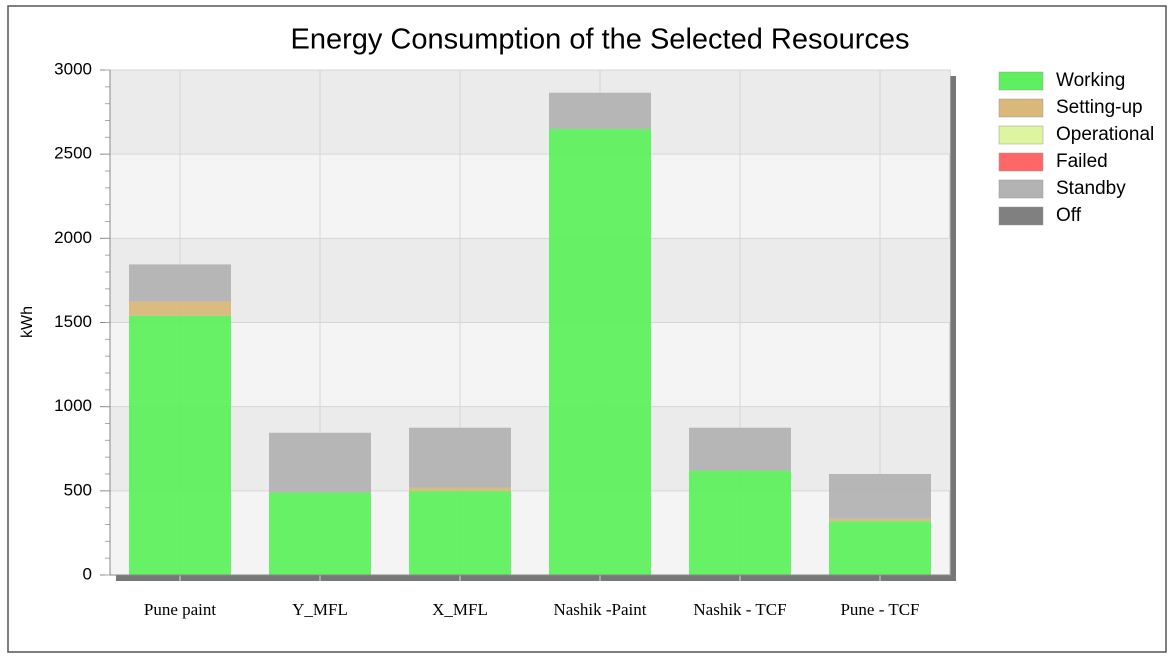 Image resolution: width=1171 pixels, height=656 pixels. I want to click on y-tick-label: 0, so click(87, 573).